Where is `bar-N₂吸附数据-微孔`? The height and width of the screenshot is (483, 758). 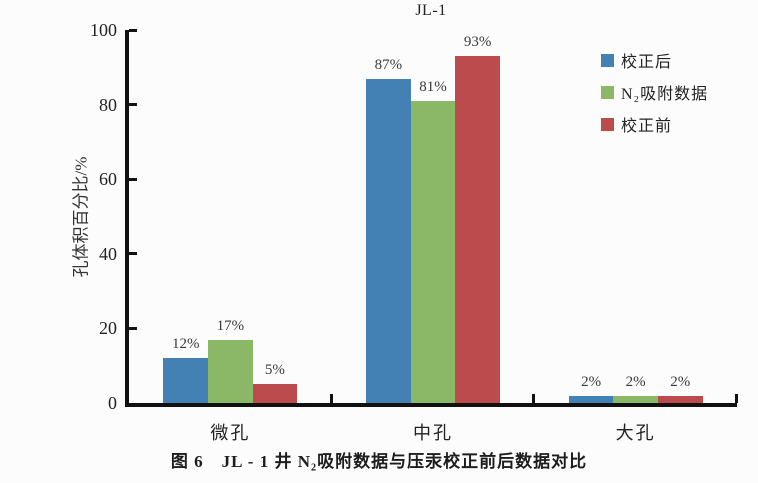 bar-N₂吸附数据-微孔 is located at coordinates (230, 371).